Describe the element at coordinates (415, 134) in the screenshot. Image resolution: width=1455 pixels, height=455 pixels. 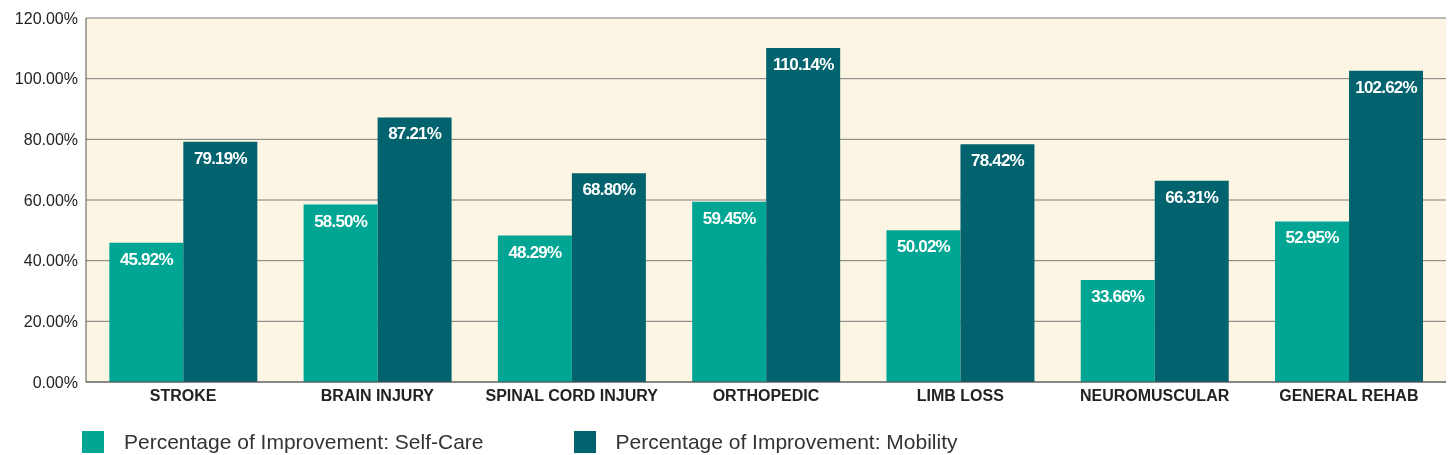
I see `data-label: 87.21%` at that location.